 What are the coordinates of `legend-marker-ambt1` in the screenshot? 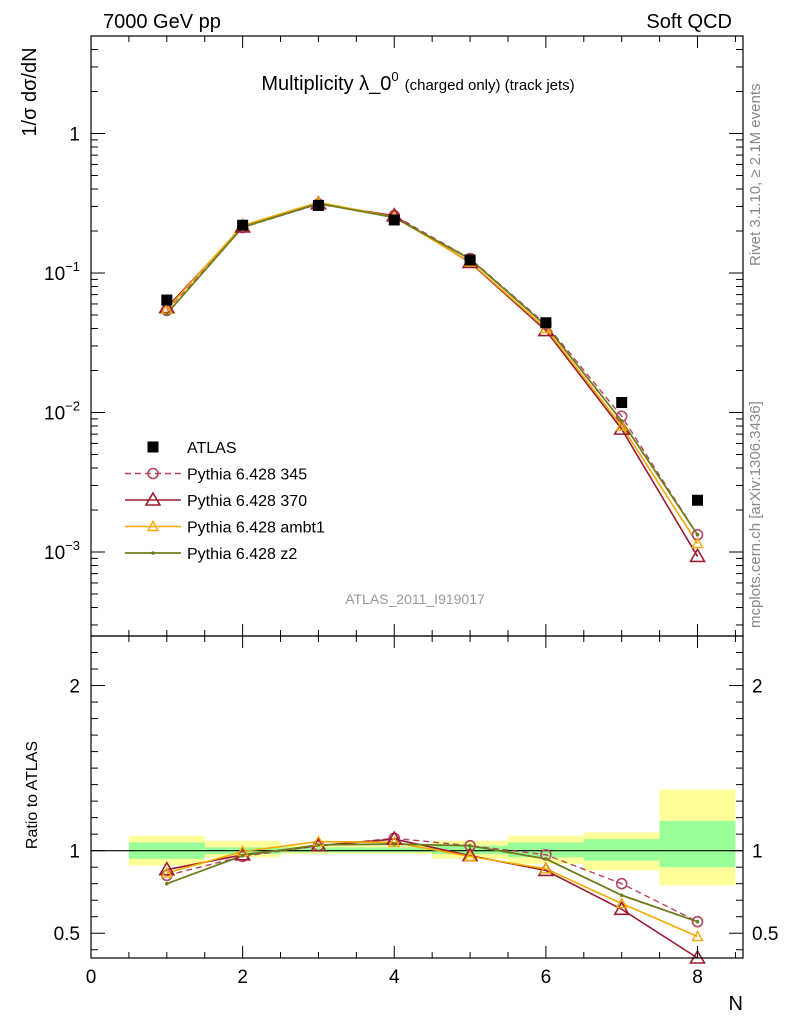 It's located at (153, 526).